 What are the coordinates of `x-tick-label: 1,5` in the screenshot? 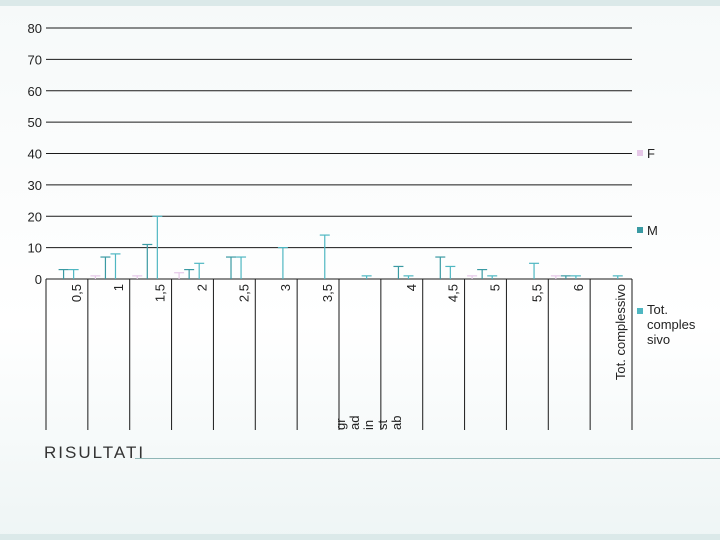 It's located at (160, 293).